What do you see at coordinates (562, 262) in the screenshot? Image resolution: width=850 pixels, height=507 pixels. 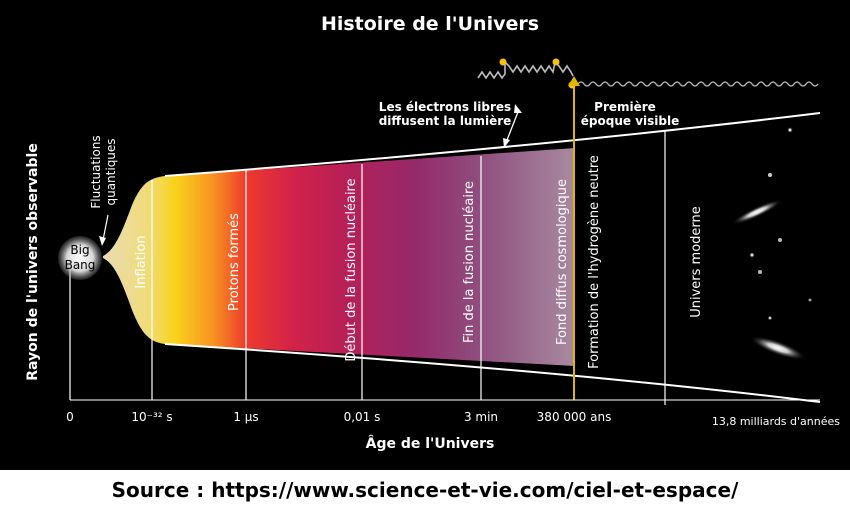 I see `stage-cmb: Fond diffus cosmologique` at bounding box center [562, 262].